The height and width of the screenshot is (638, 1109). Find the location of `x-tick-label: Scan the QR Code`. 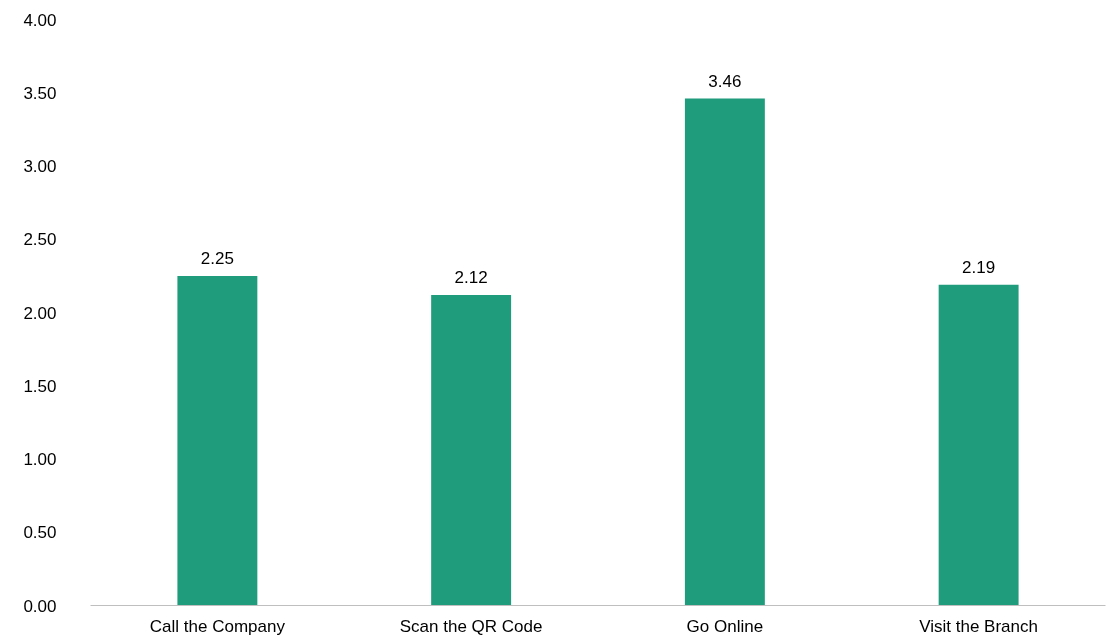

x-tick-label: Scan the QR Code is located at coordinates (471, 626).